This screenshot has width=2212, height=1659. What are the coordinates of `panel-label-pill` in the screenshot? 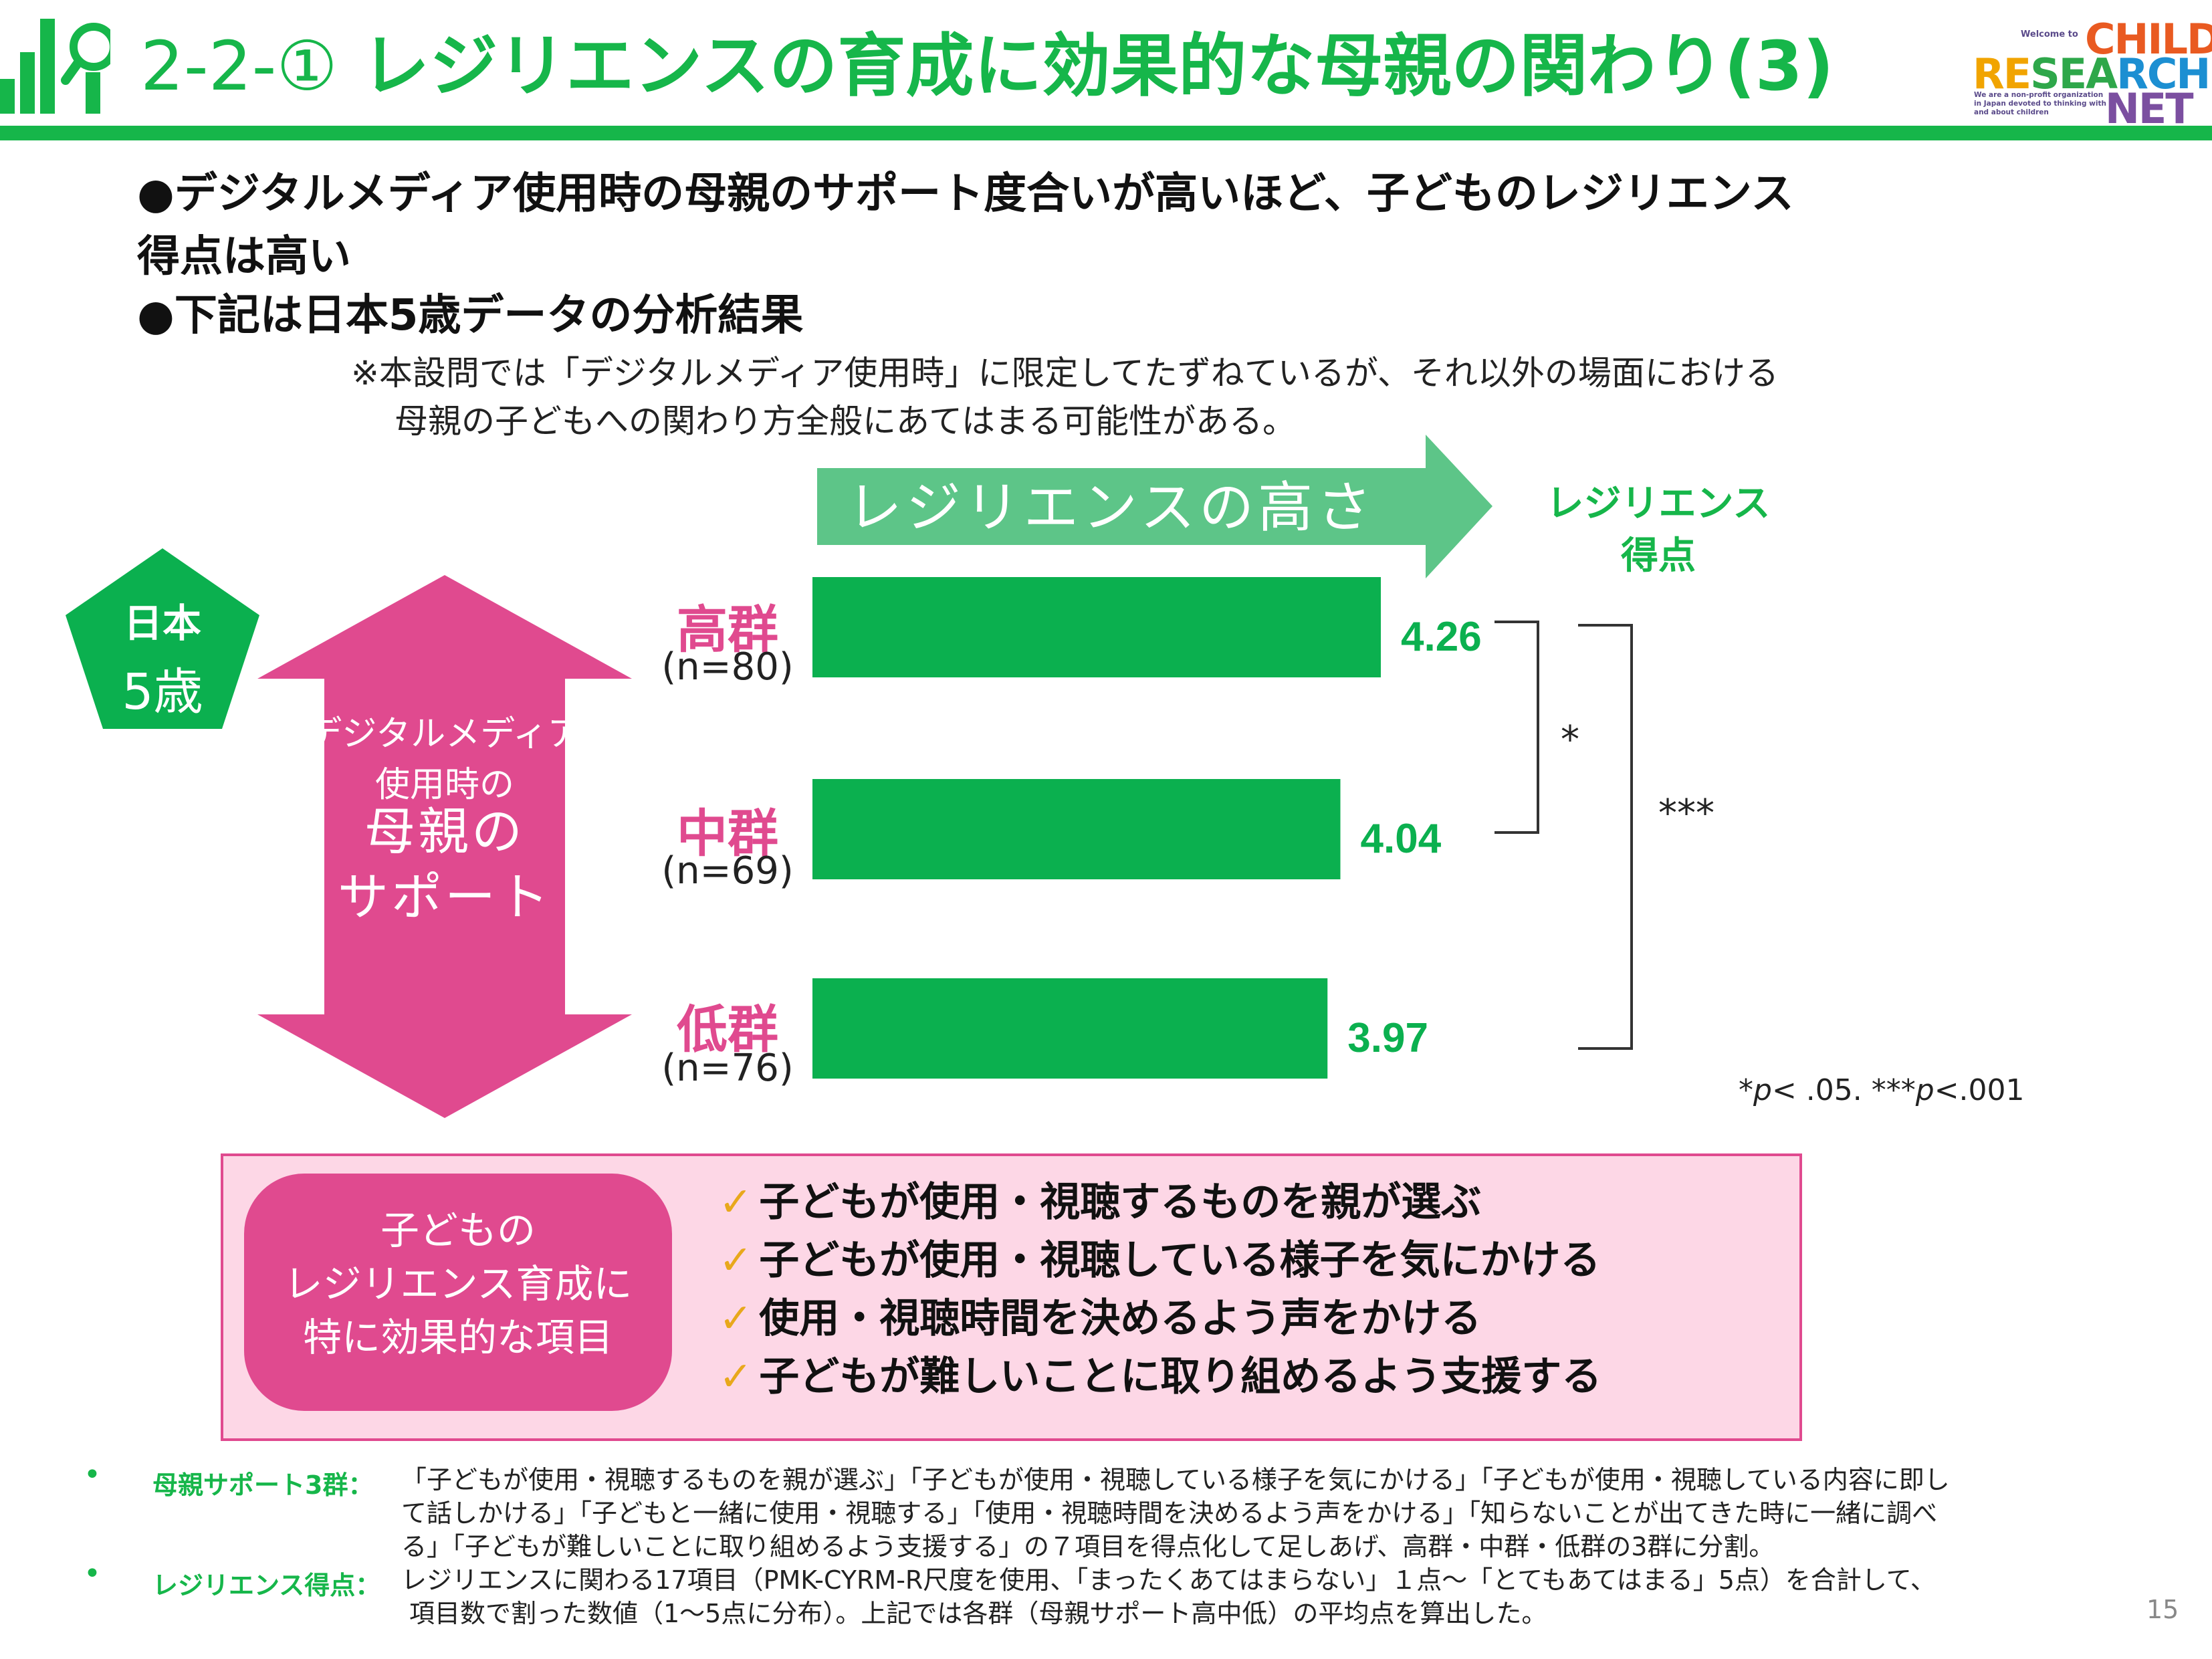 It's located at (458, 1292).